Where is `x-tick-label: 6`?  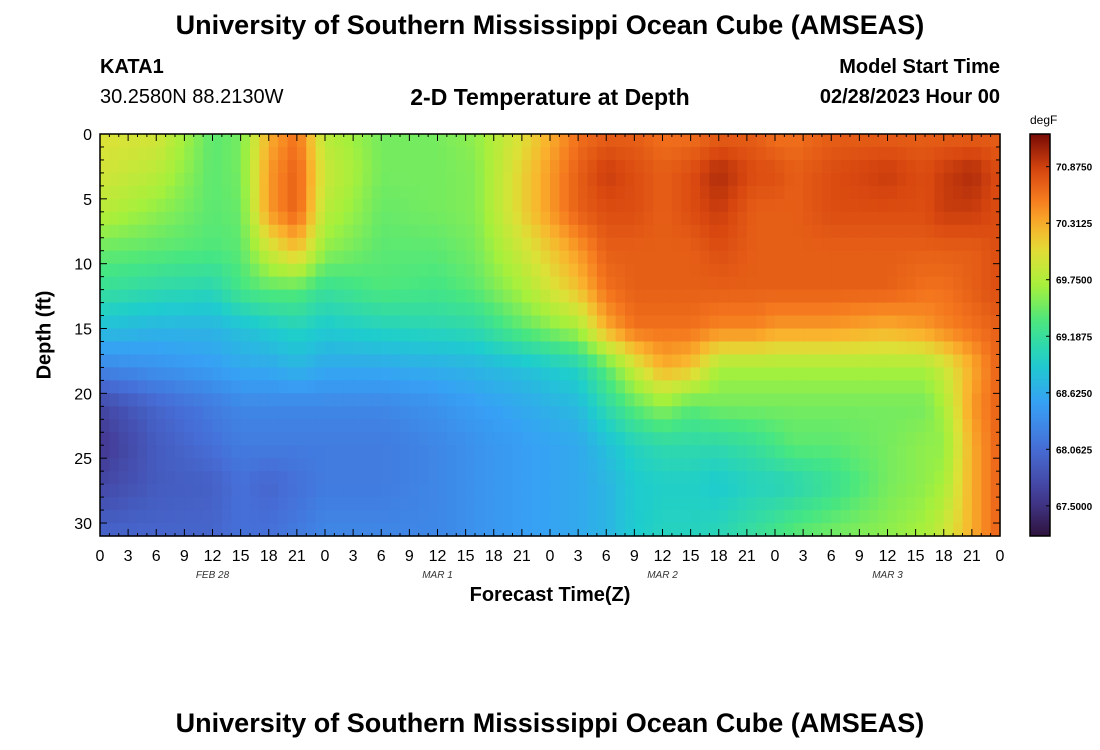 x-tick-label: 6 is located at coordinates (156, 556).